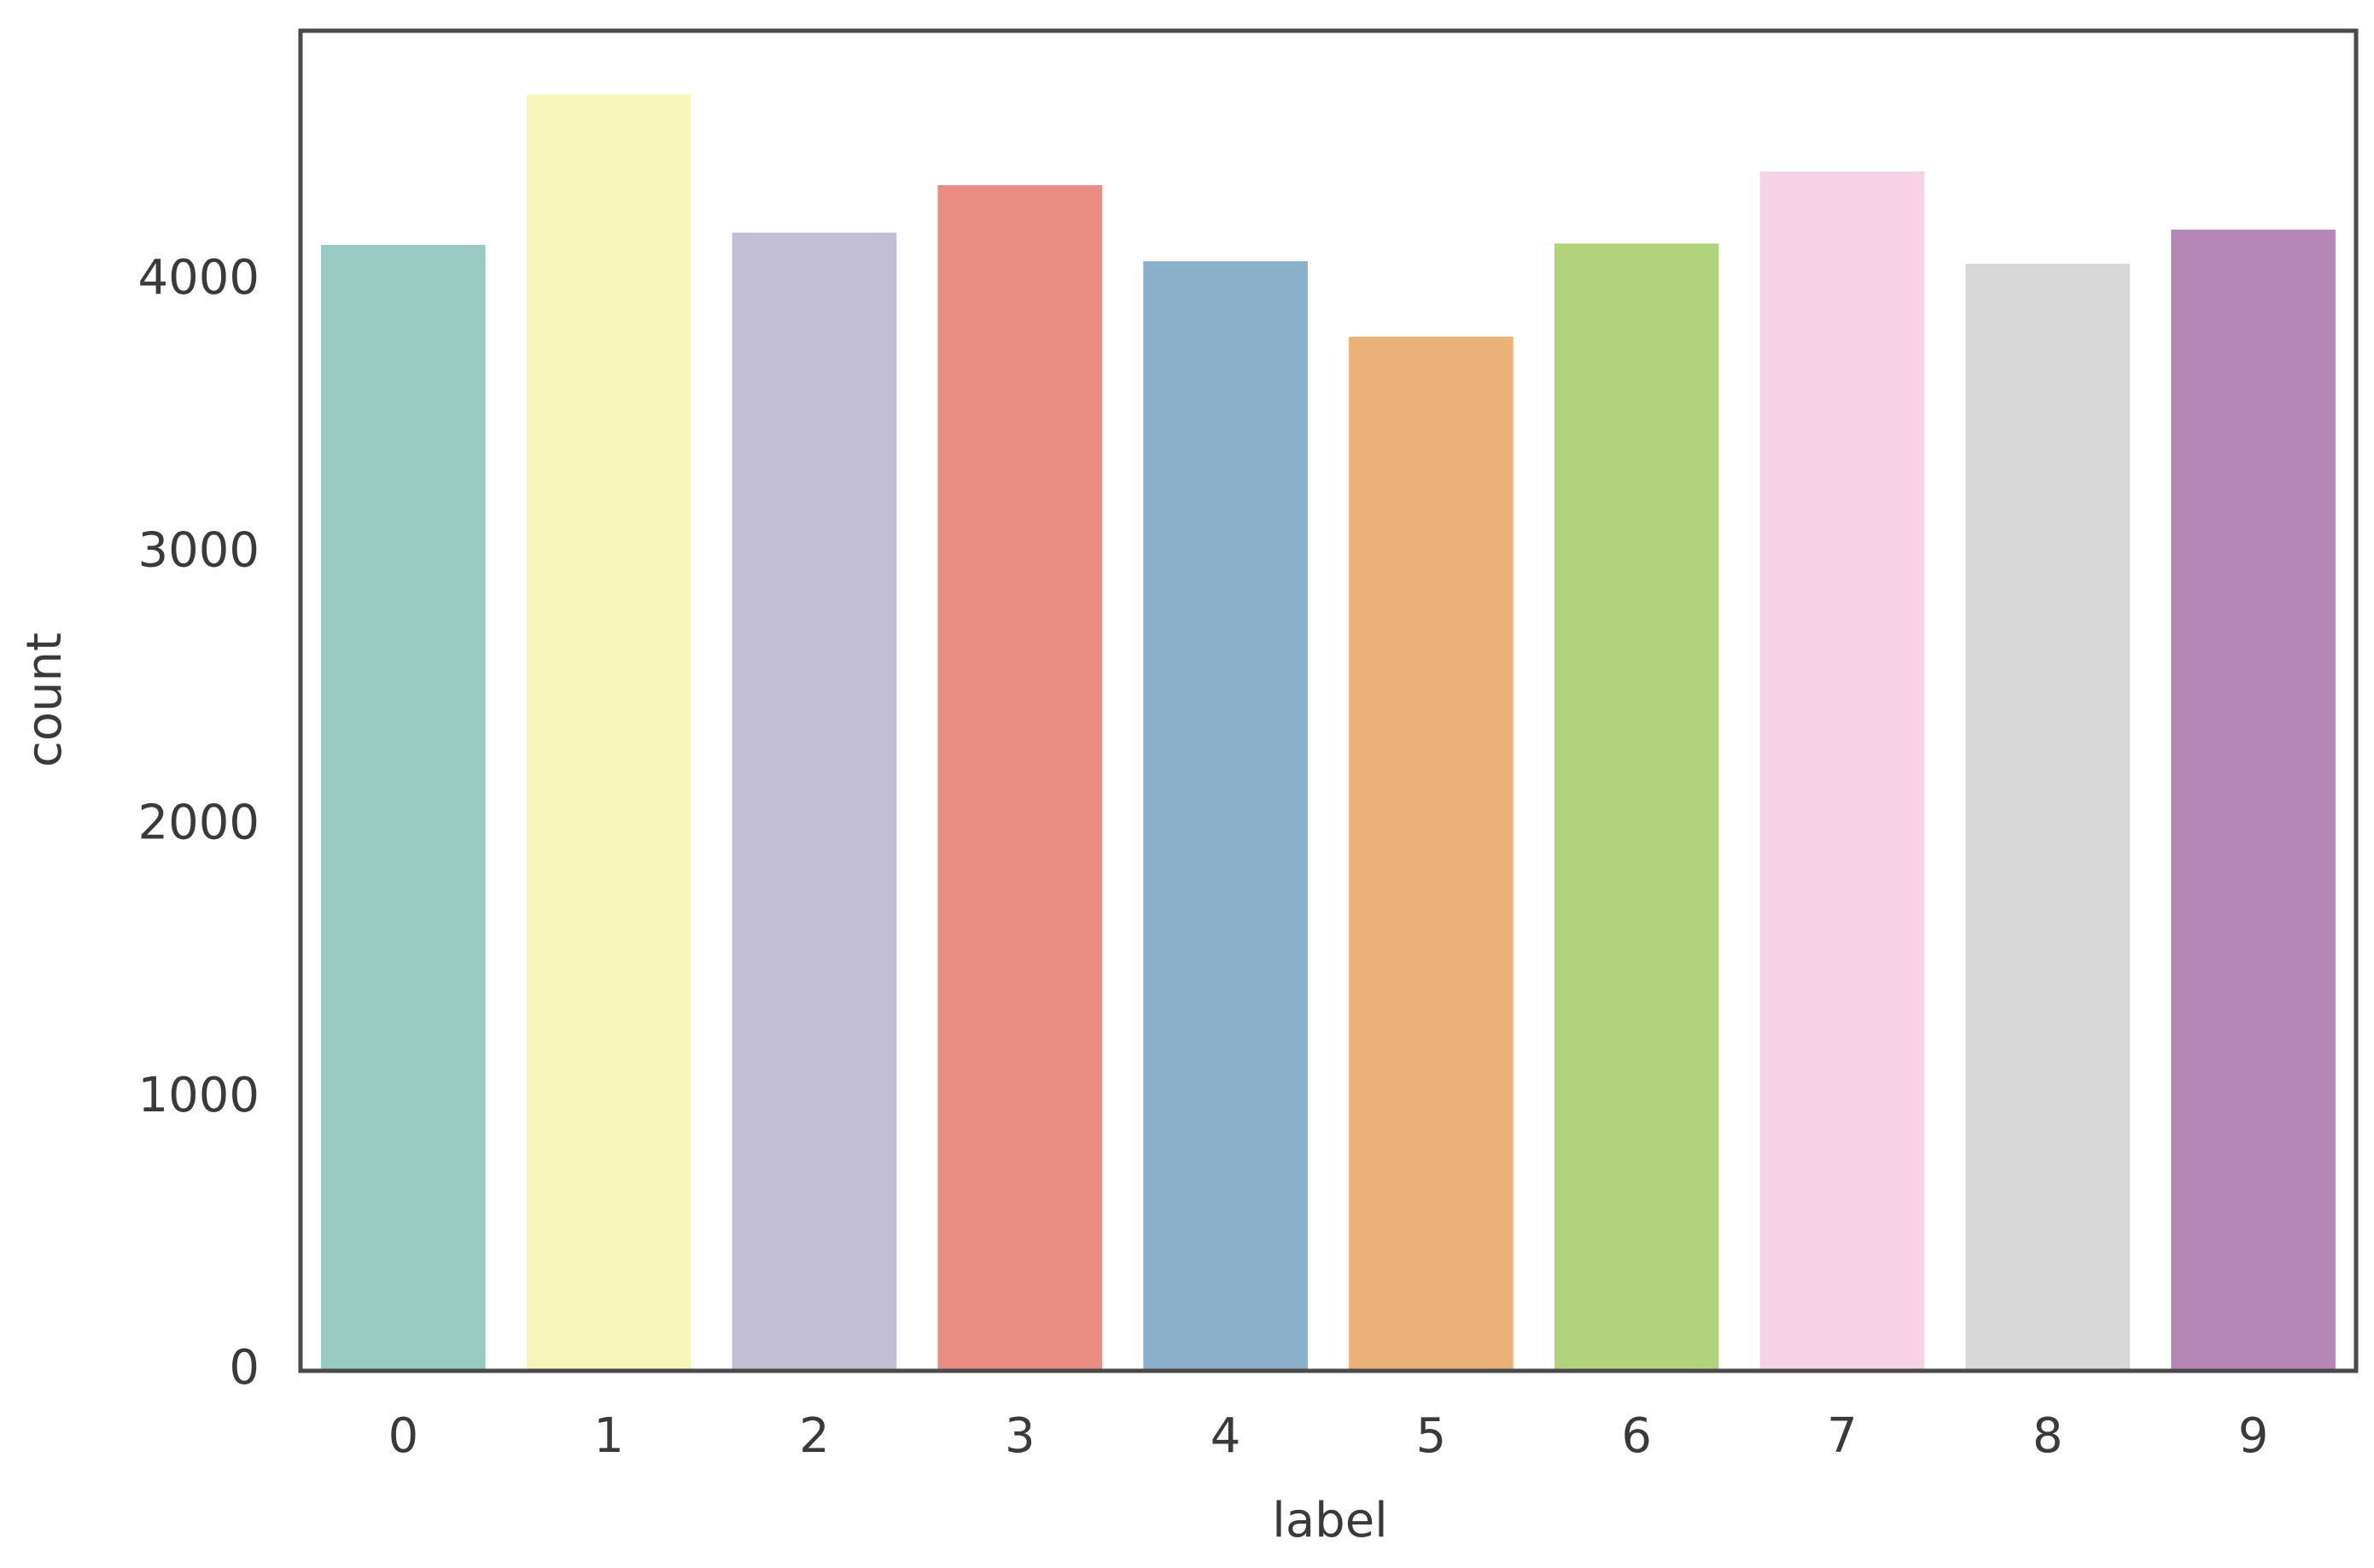 The image size is (2374, 1568). I want to click on x-tick-label: 5, so click(1431, 1436).